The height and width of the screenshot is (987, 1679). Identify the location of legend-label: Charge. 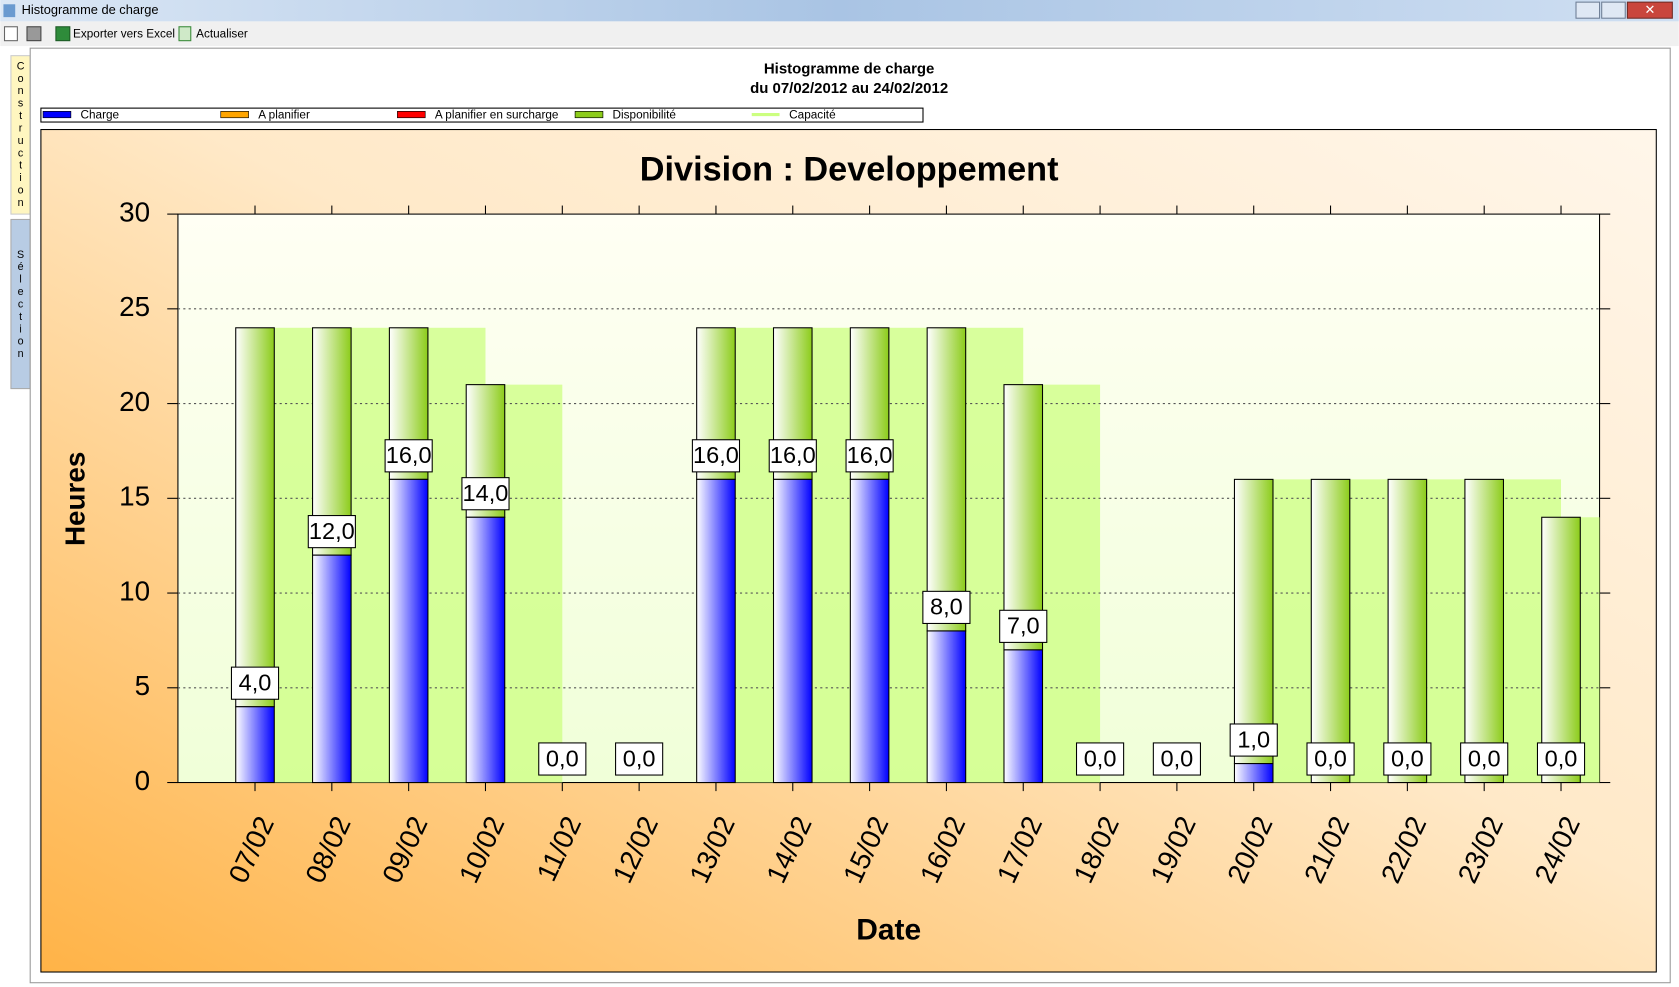
(100, 115).